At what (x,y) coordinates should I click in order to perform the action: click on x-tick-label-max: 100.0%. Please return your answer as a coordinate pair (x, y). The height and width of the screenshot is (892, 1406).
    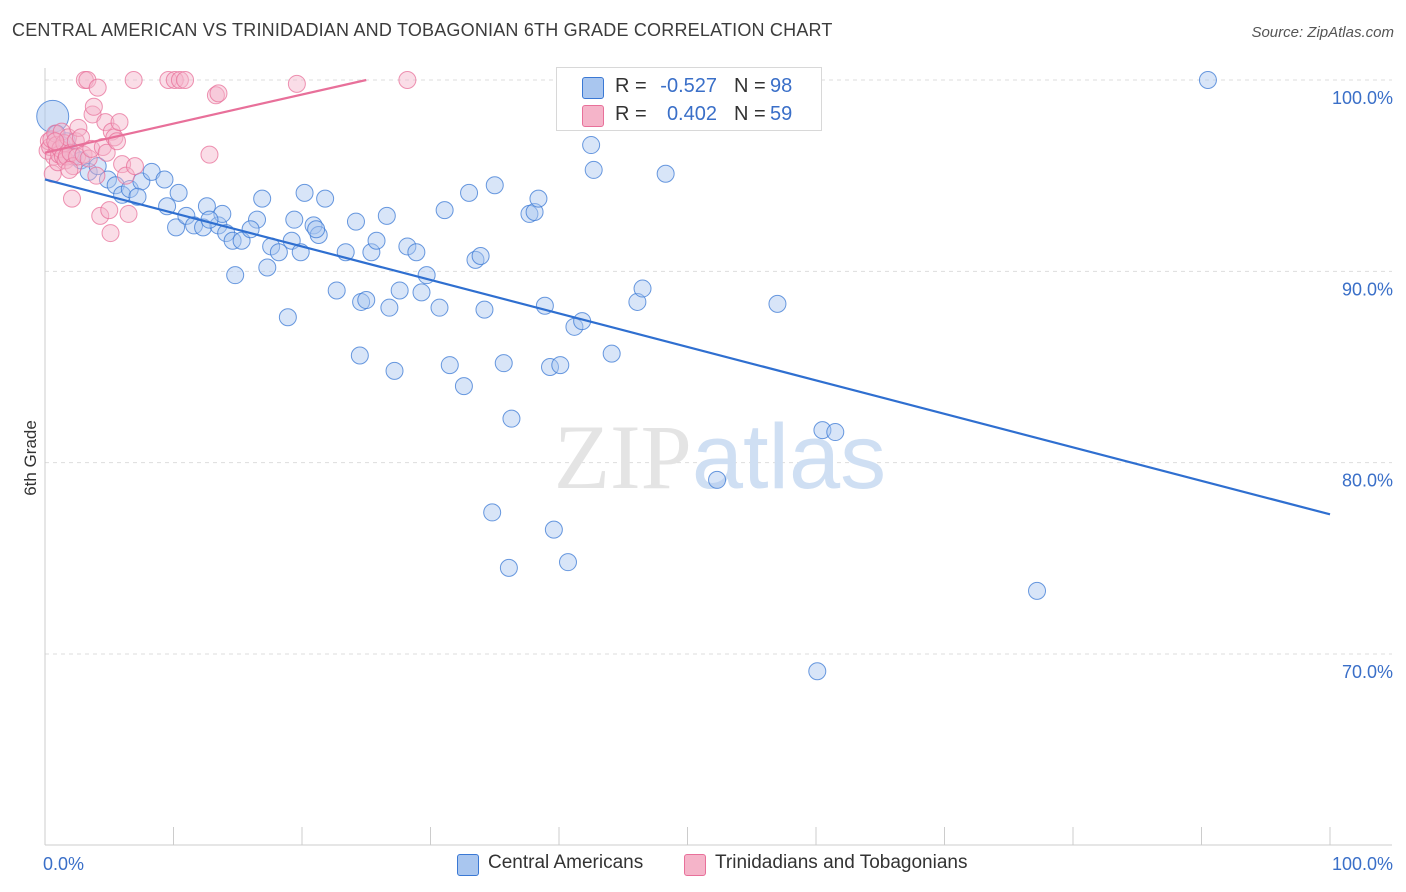
    Looking at the image, I should click on (1362, 864).